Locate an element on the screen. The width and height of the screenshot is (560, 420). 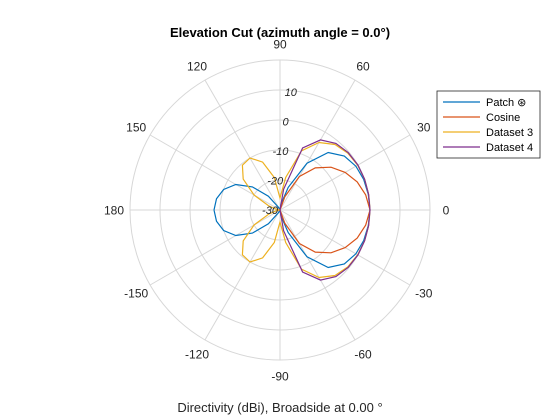
chart-title: Elevation Cut (azimuth angle = 0.0°) is located at coordinates (280, 32).